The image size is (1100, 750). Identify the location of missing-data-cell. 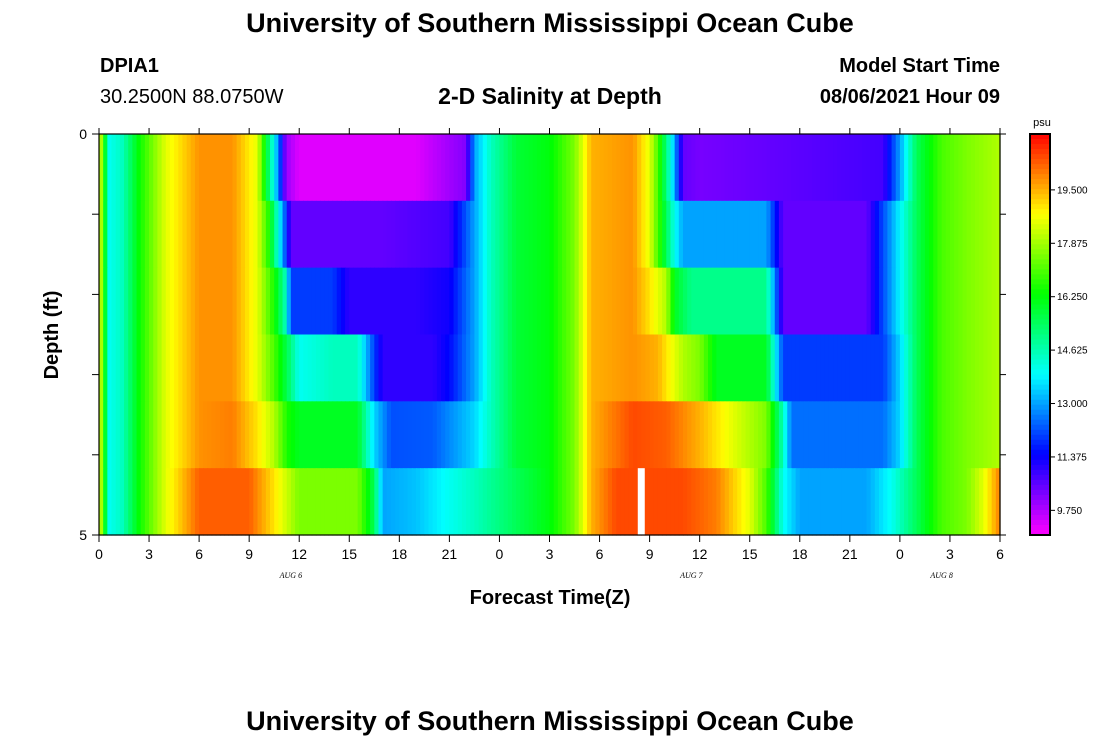
(641, 501).